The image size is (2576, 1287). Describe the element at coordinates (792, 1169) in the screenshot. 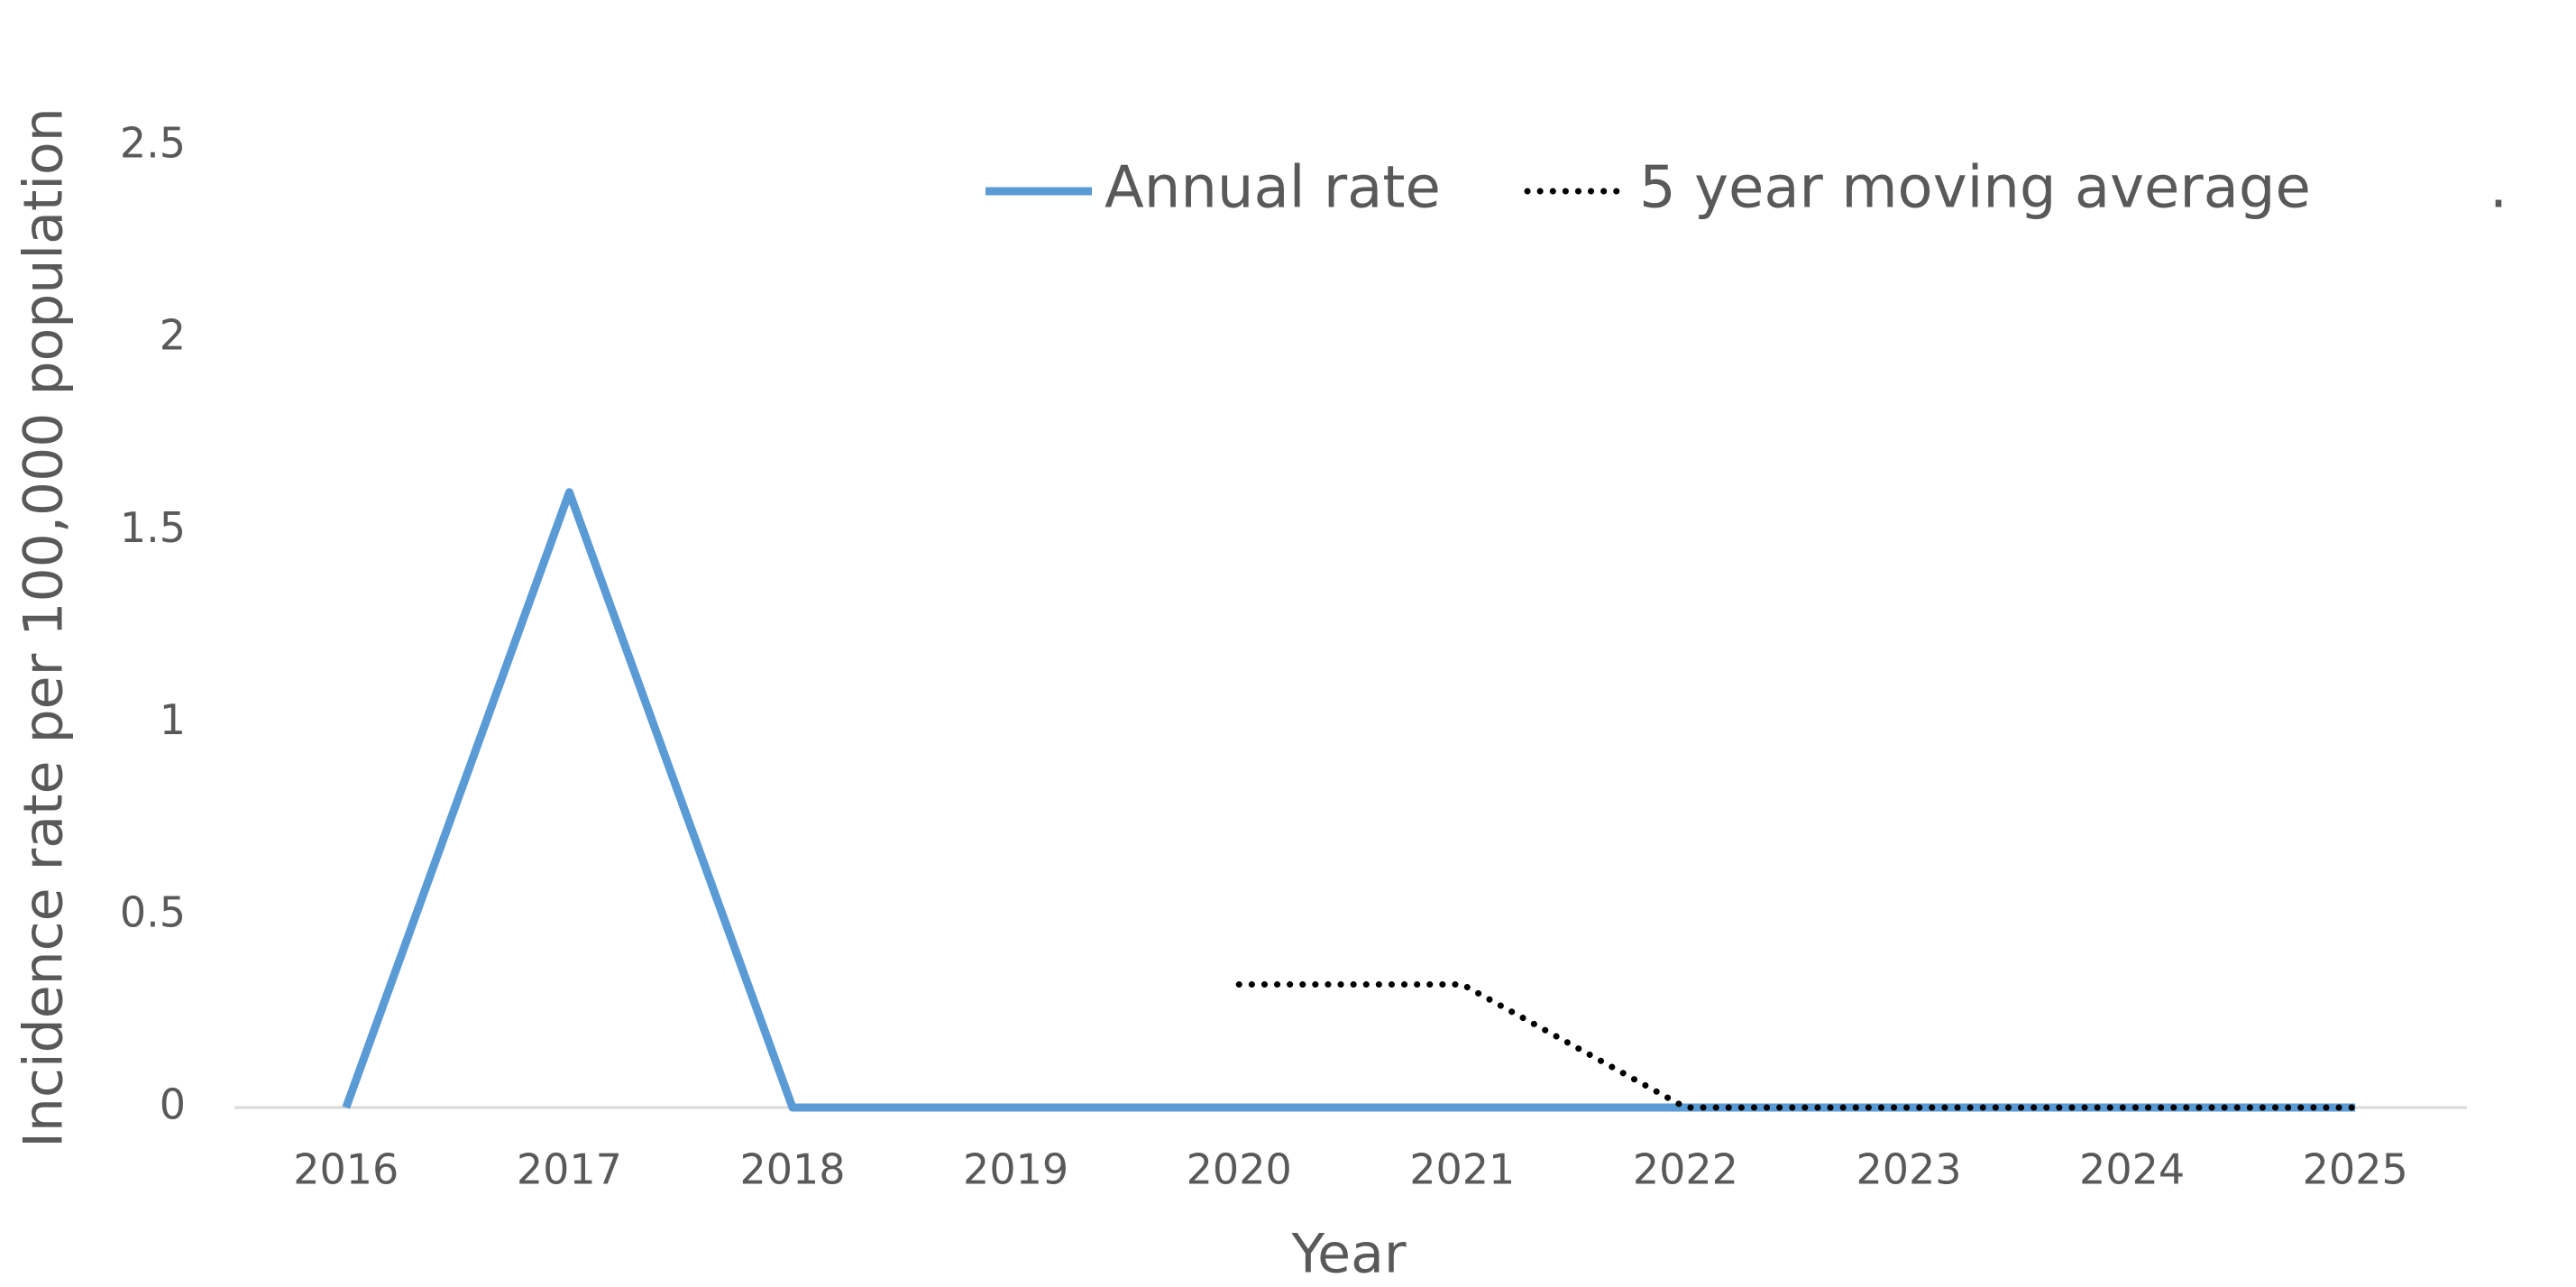

I see `x-tick-label: 2018` at that location.